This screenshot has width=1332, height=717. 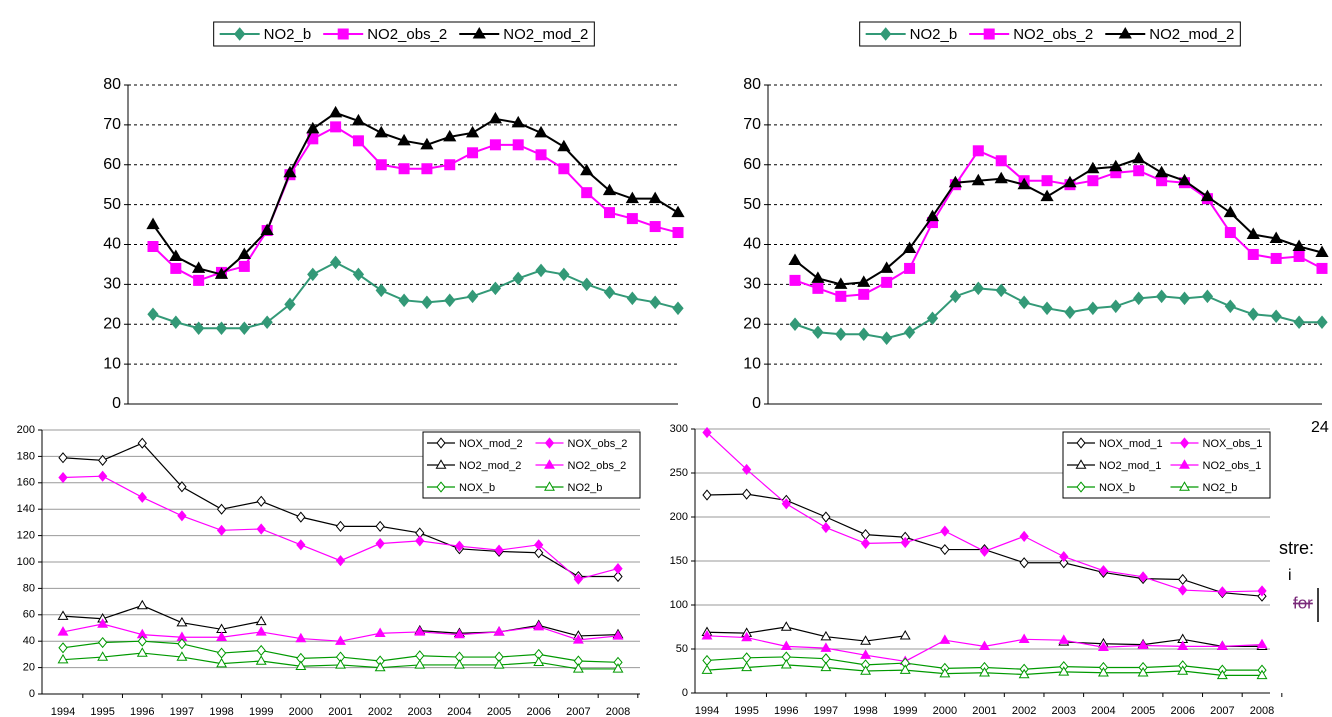 What do you see at coordinates (491, 444) in the screenshot?
I see `legend-label: NOX_mod_2` at bounding box center [491, 444].